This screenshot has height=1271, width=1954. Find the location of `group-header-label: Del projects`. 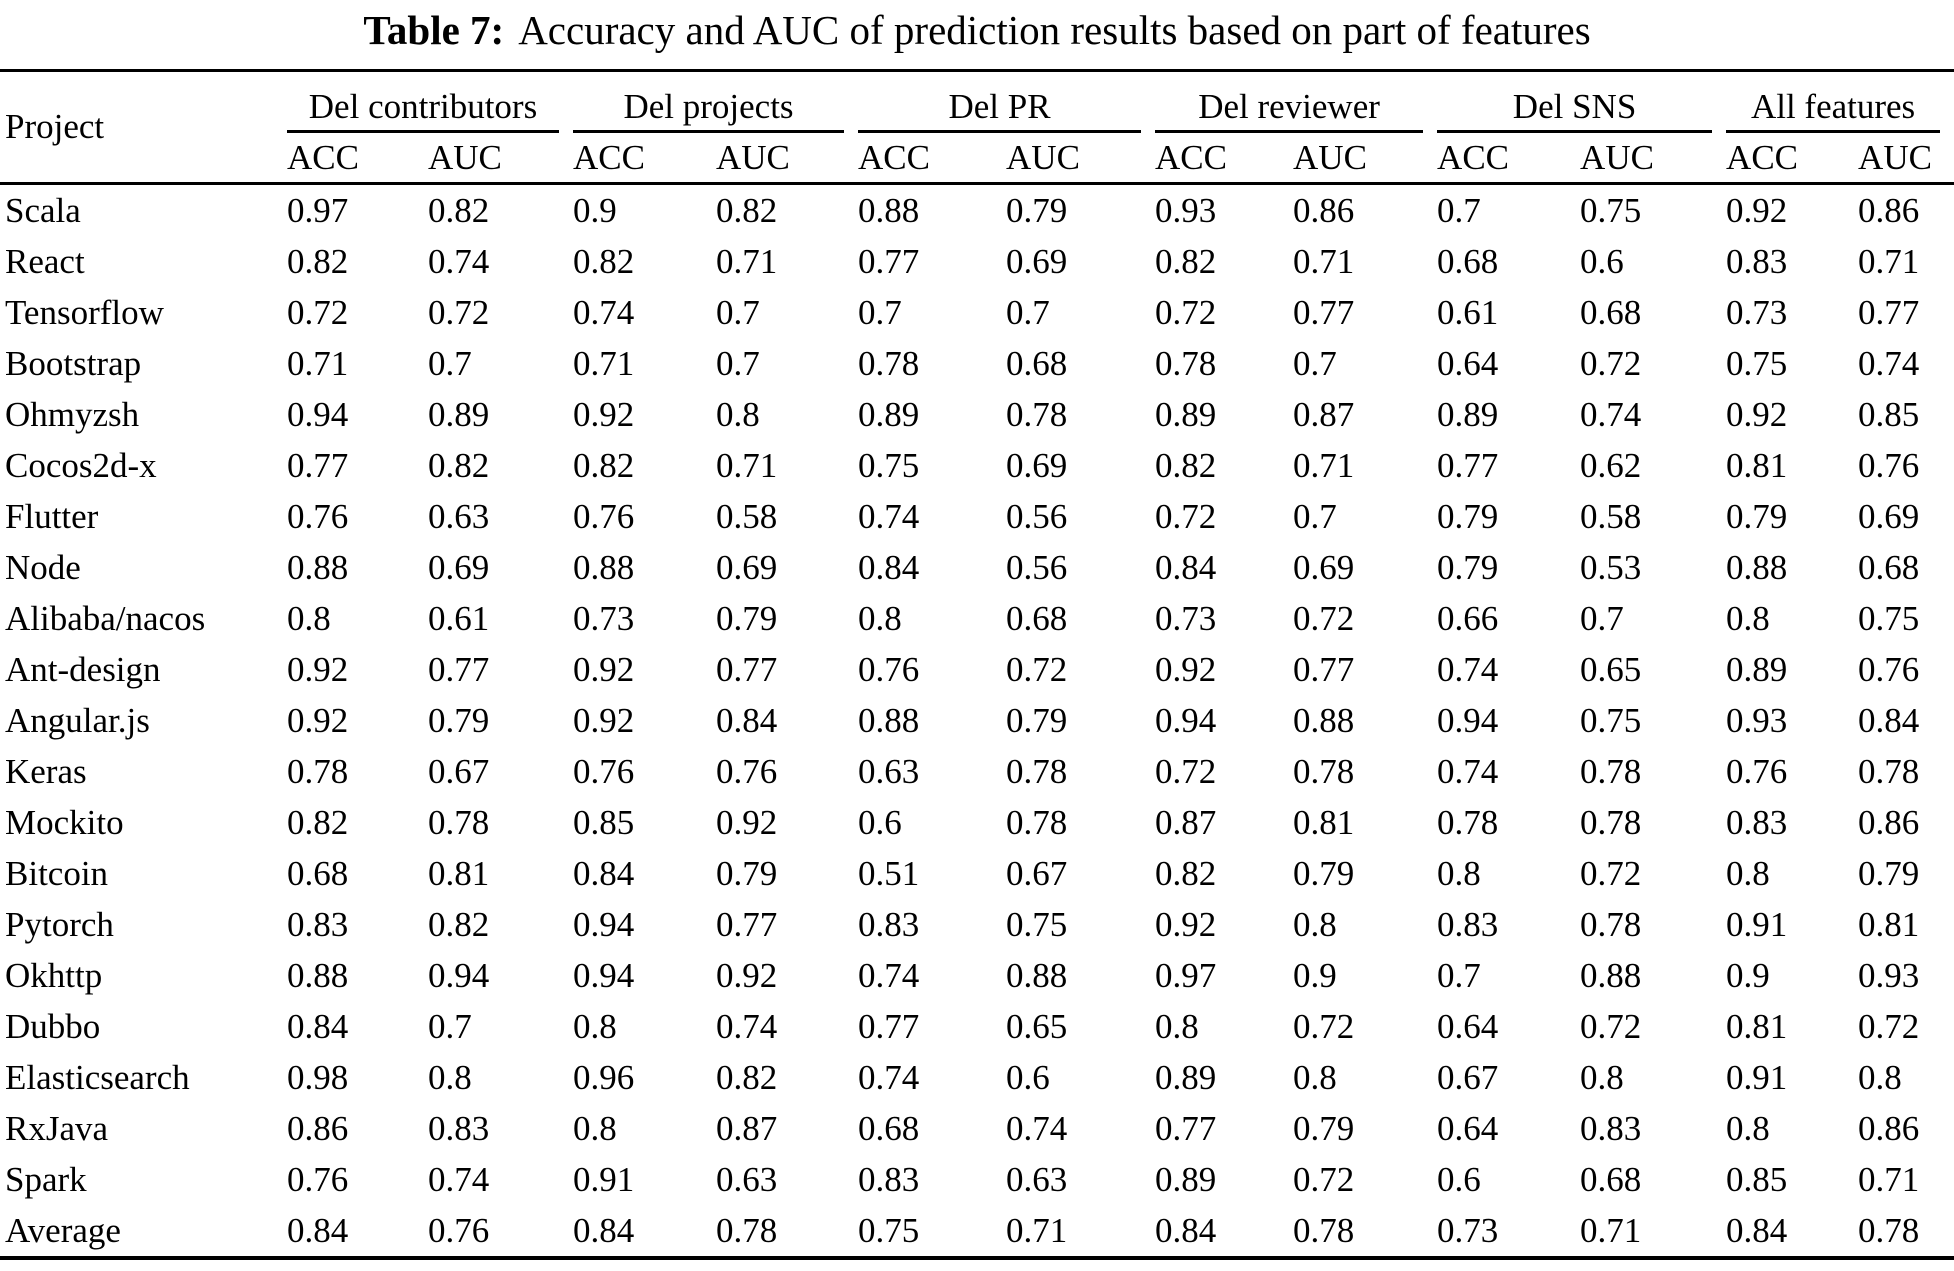

group-header-label: Del projects is located at coordinates (709, 110).